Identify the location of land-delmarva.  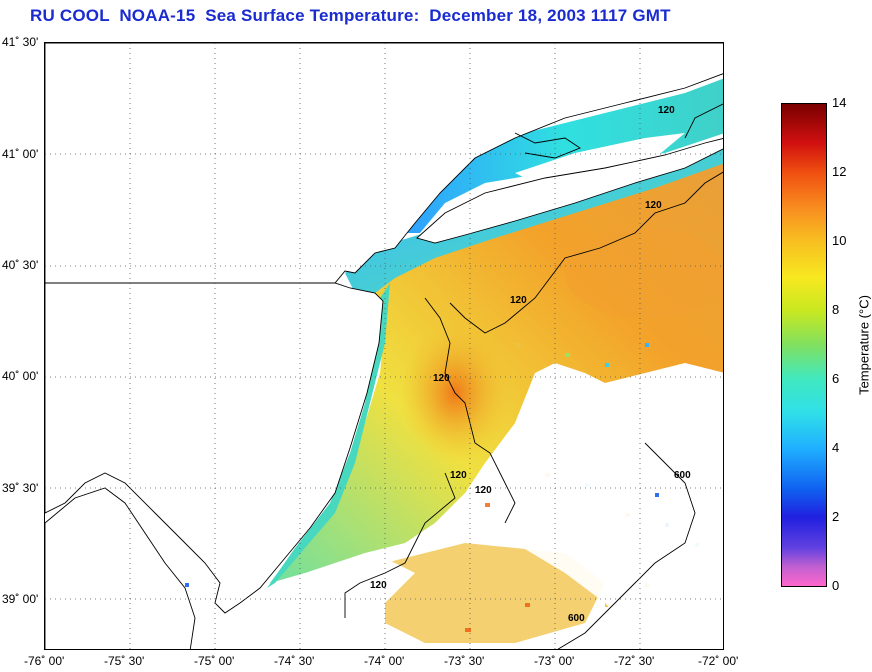
(120, 568).